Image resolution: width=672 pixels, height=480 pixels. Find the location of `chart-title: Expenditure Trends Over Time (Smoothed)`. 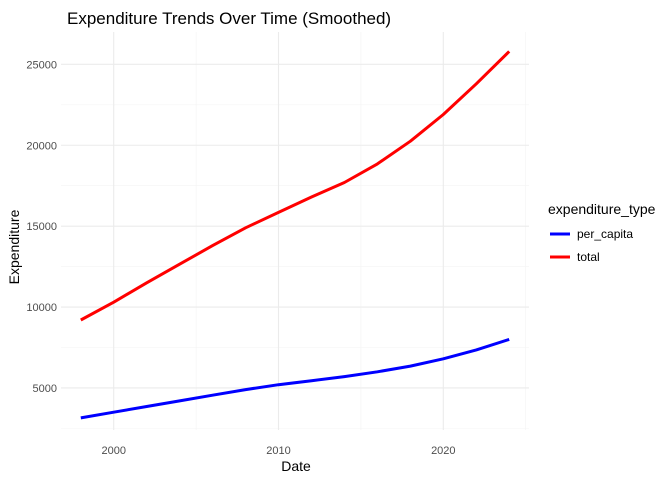

chart-title: Expenditure Trends Over Time (Smoothed) is located at coordinates (229, 18).